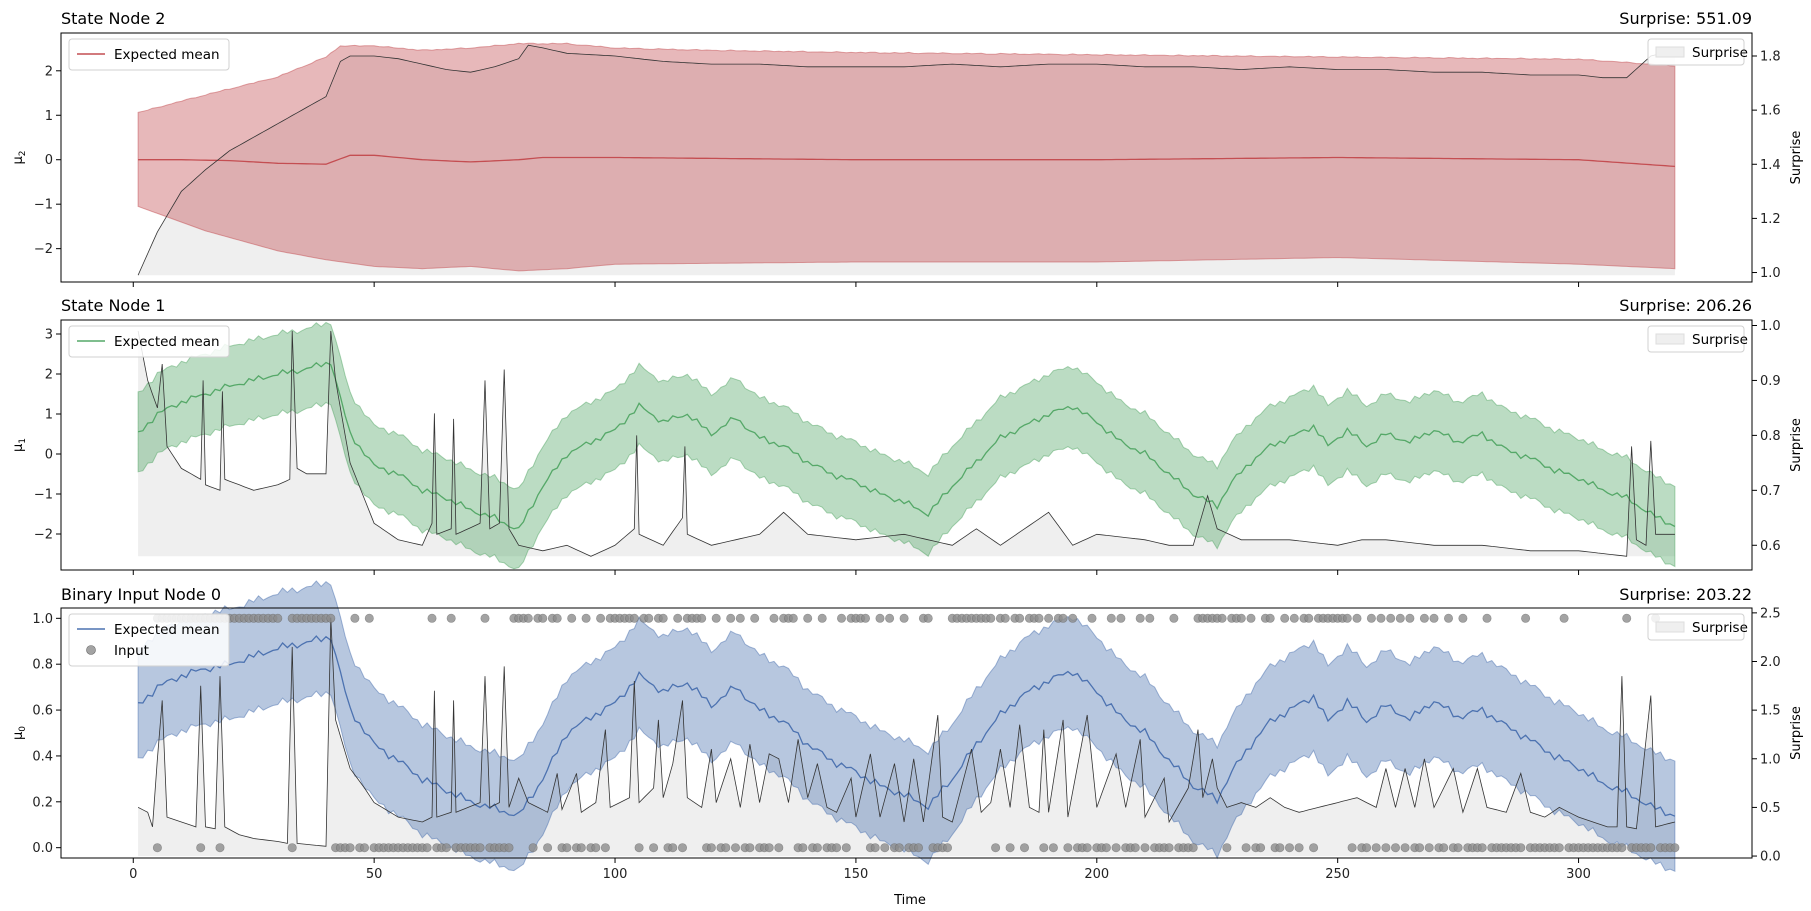 The image size is (1811, 911). Describe the element at coordinates (1796, 733) in the screenshot. I see `y2-axis-label: Surprise` at that location.